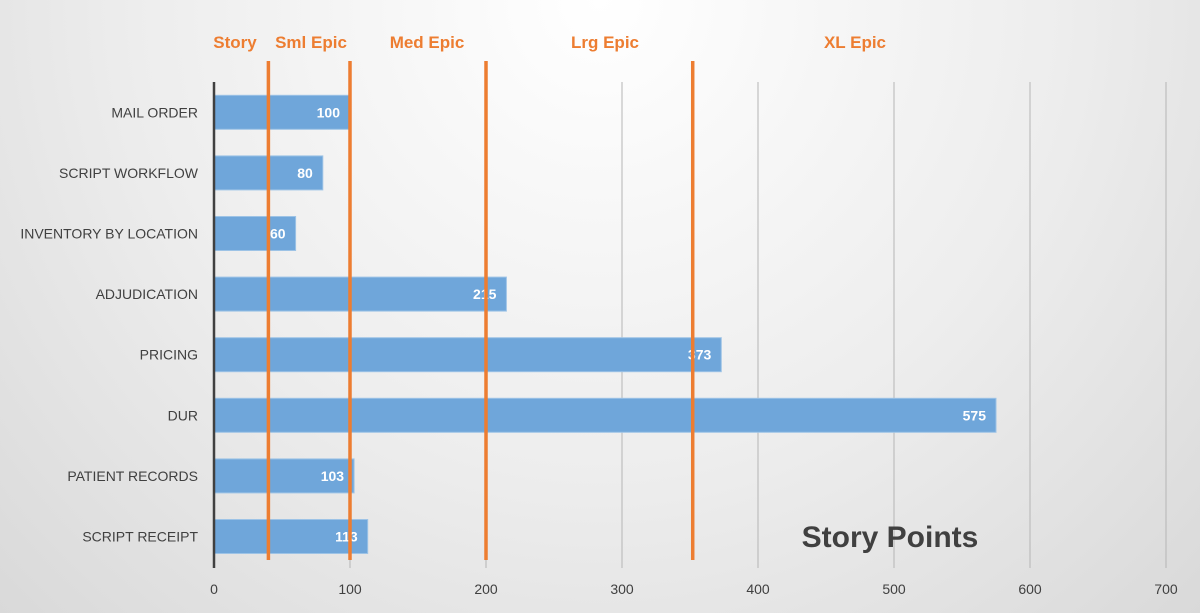  What do you see at coordinates (622, 589) in the screenshot?
I see `x-tick-label: 300` at bounding box center [622, 589].